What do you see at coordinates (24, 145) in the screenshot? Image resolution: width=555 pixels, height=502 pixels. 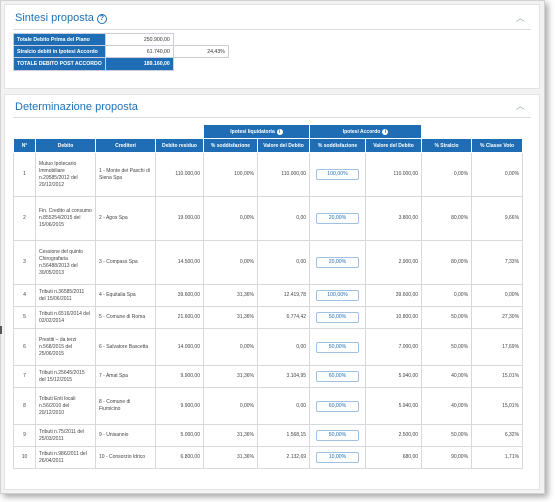 I see `col-header-n: N°` at bounding box center [24, 145].